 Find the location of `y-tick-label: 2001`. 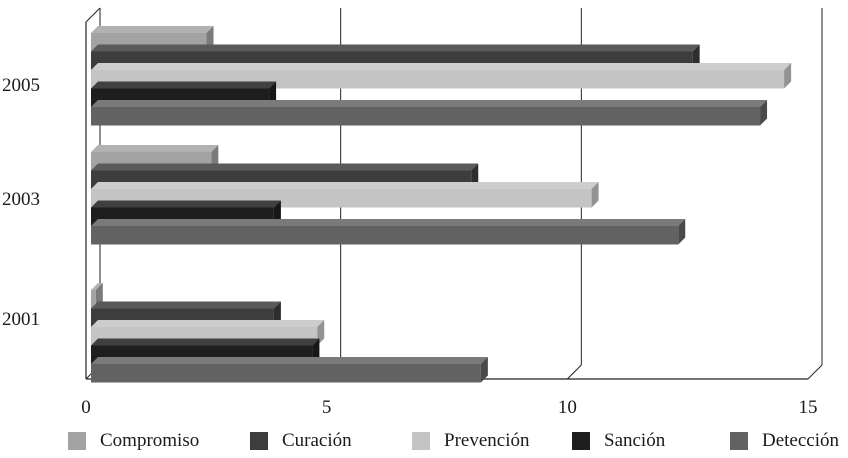

y-tick-label: 2001 is located at coordinates (21, 319).